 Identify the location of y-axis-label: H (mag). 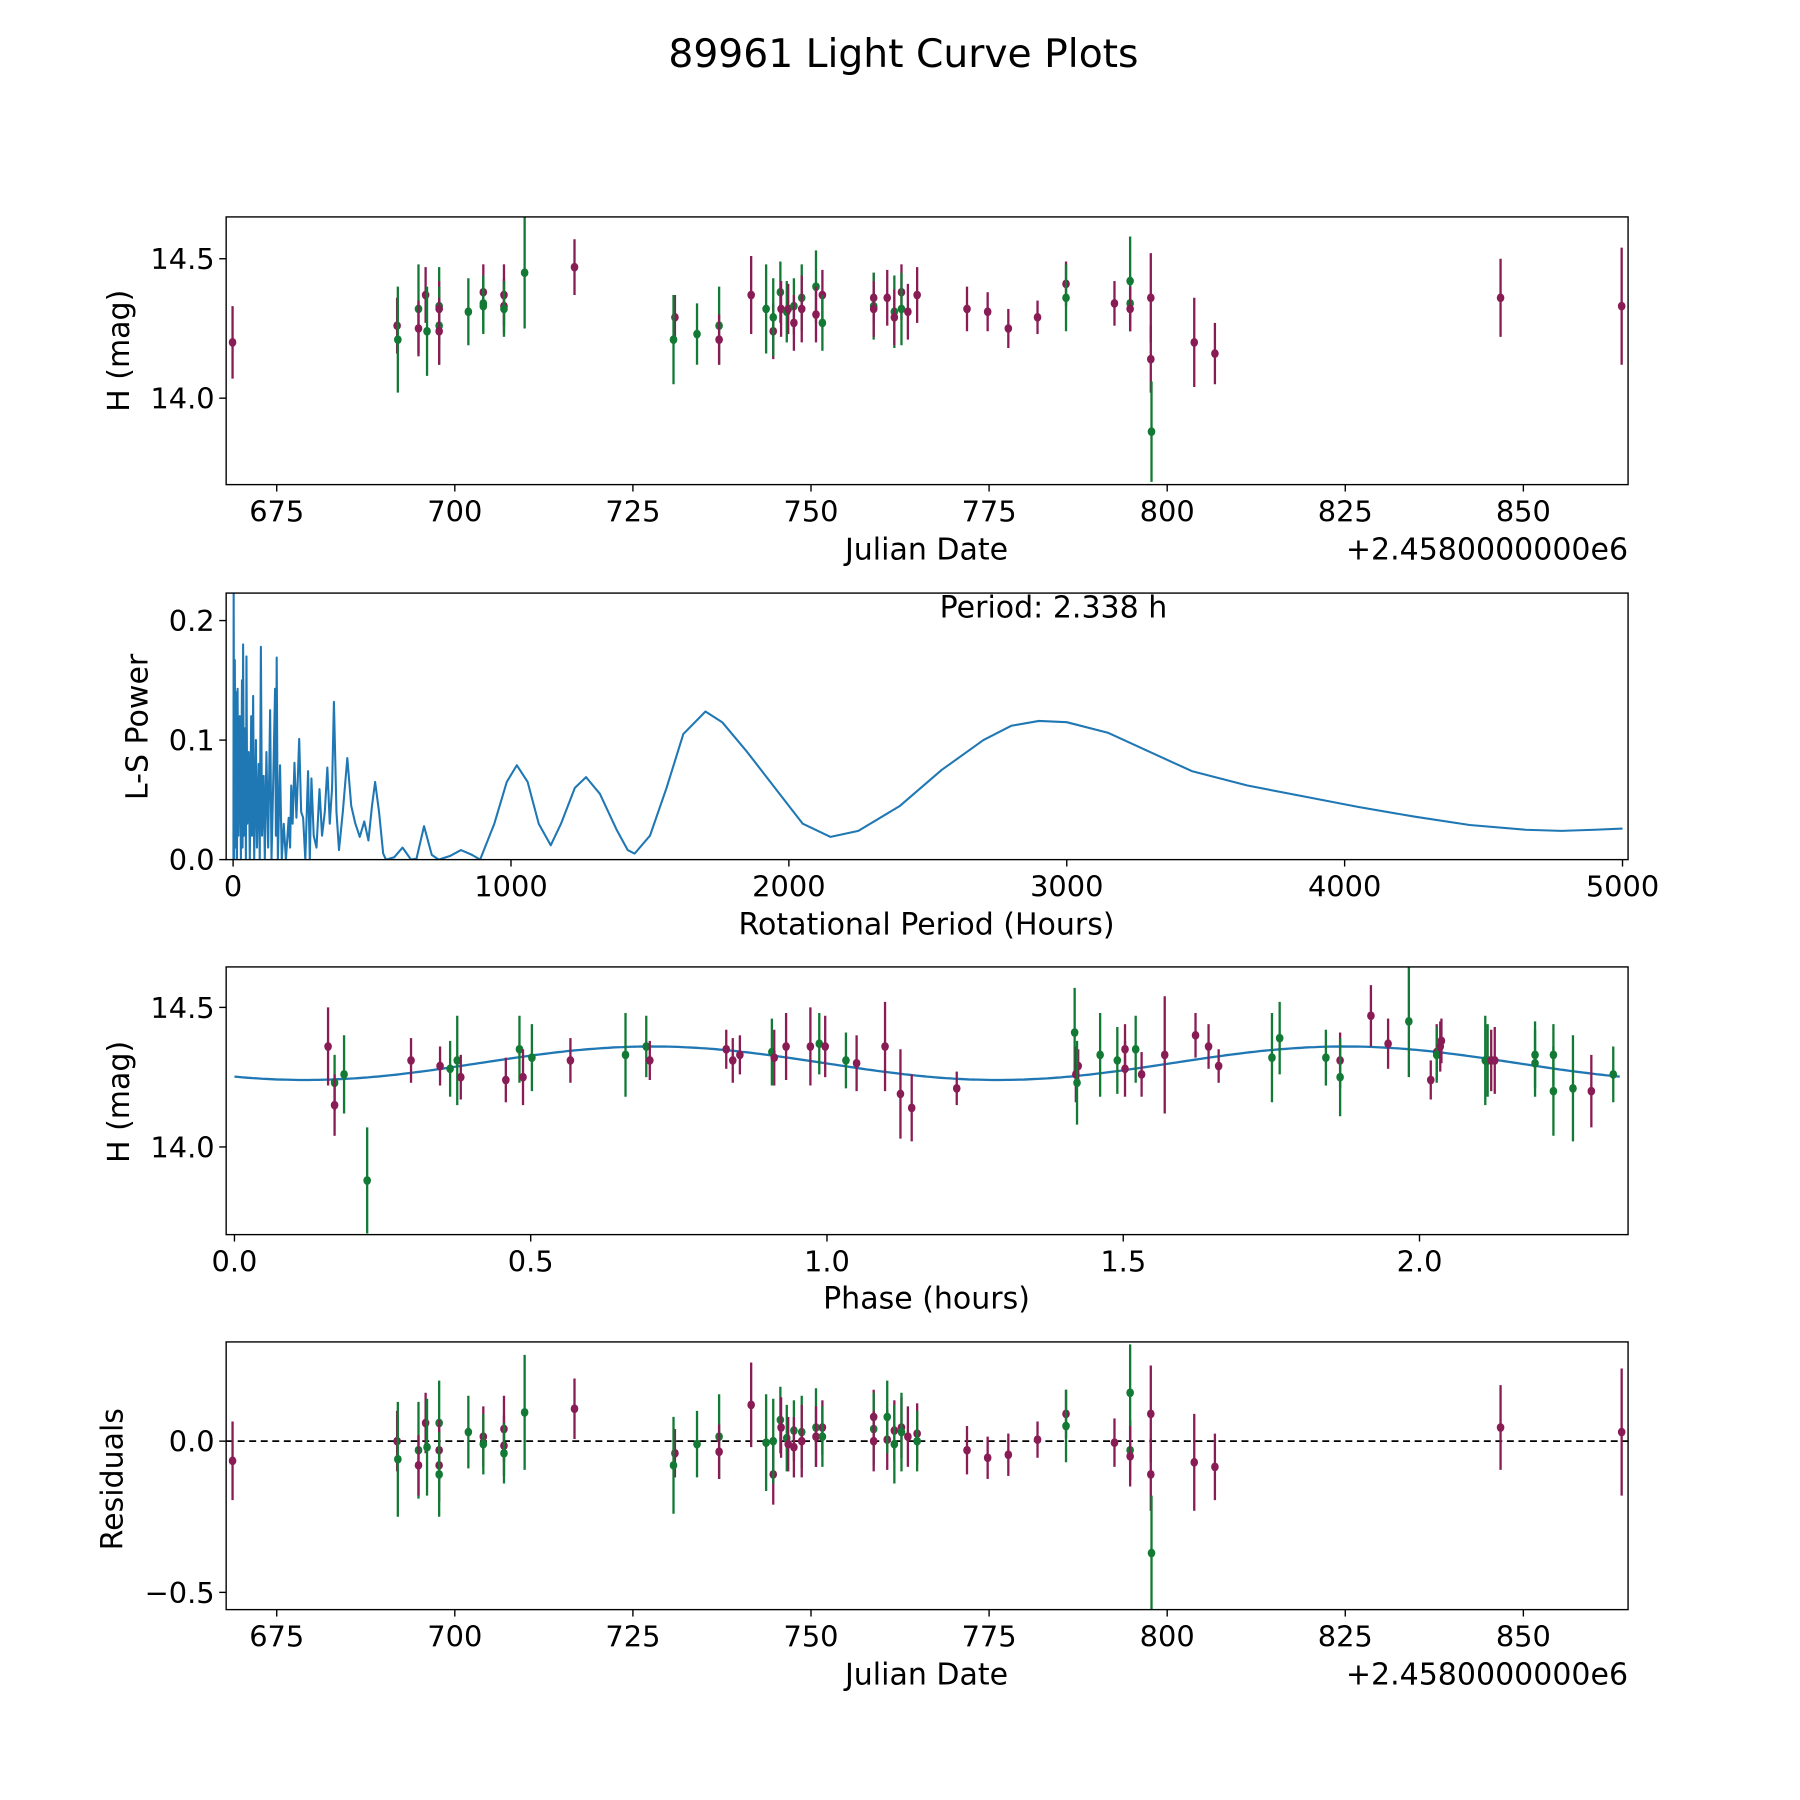
(119, 1102).